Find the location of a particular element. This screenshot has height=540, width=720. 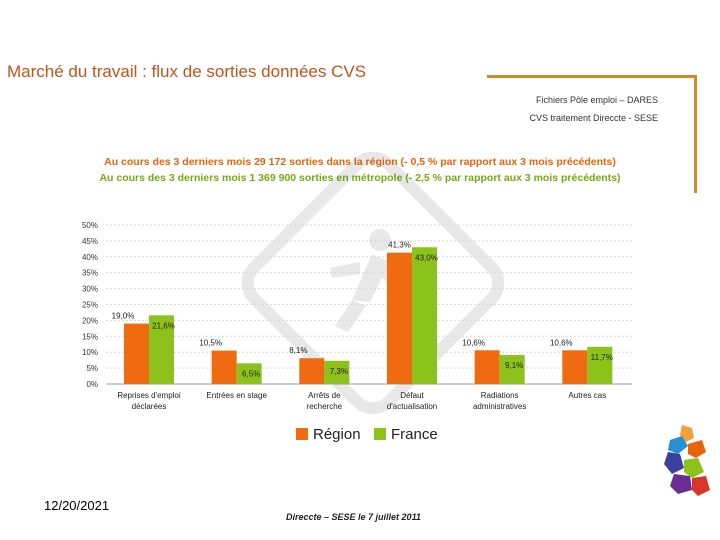

y-tick-label: 35% is located at coordinates (90, 273).